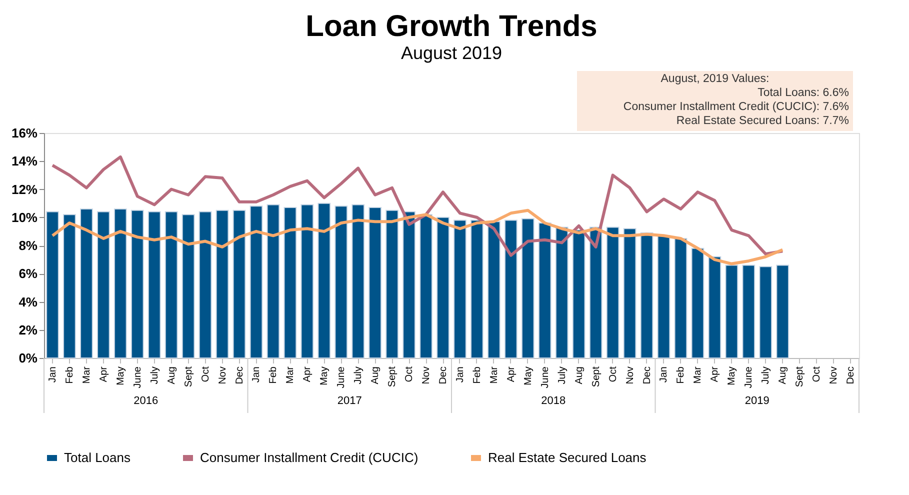 The width and height of the screenshot is (909, 495). I want to click on legend-label: Real Estate Secured Loans, so click(567, 457).